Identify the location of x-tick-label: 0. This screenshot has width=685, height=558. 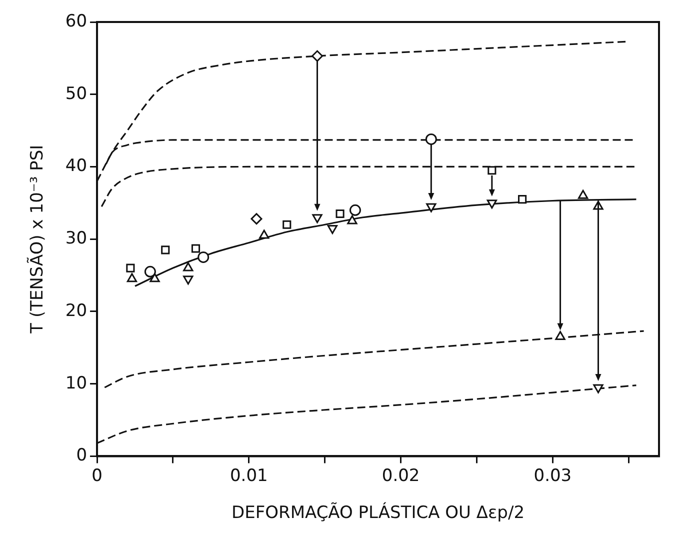
(97, 476).